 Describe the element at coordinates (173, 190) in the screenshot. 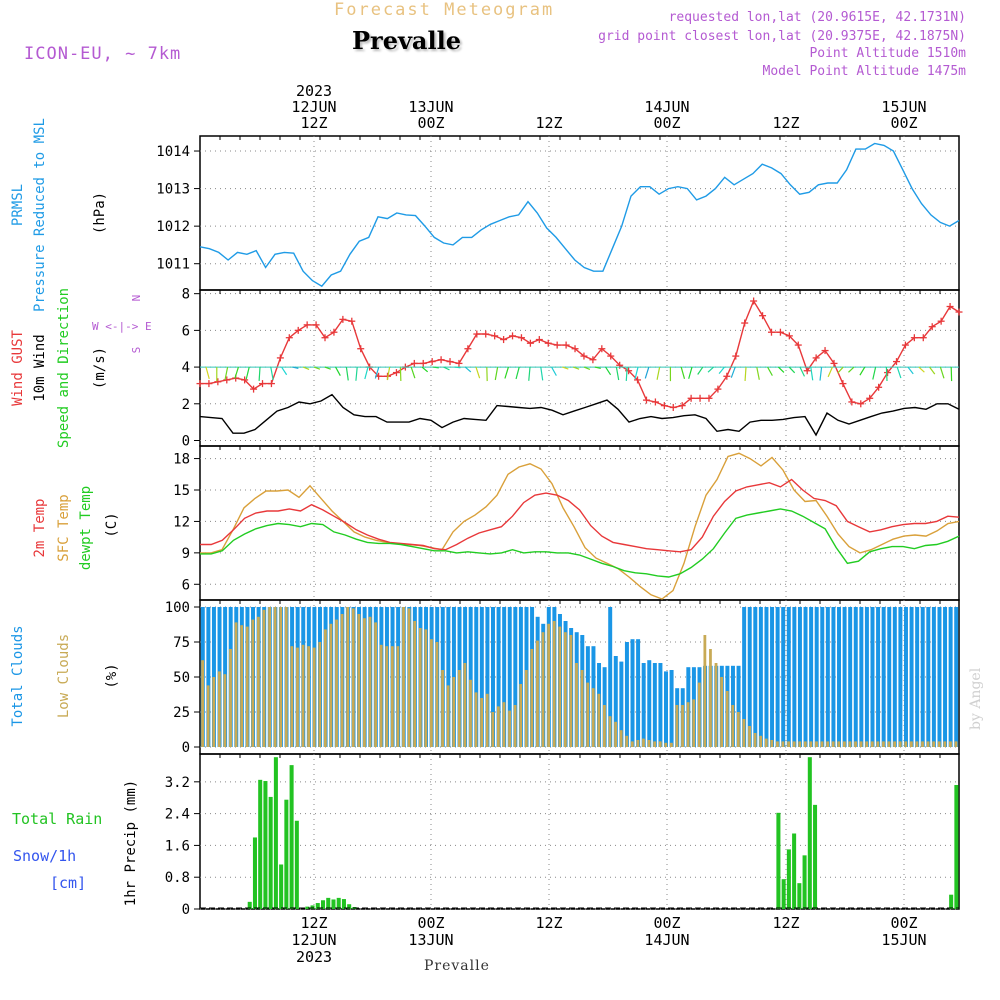

I see `y-tick-label: 1013` at that location.